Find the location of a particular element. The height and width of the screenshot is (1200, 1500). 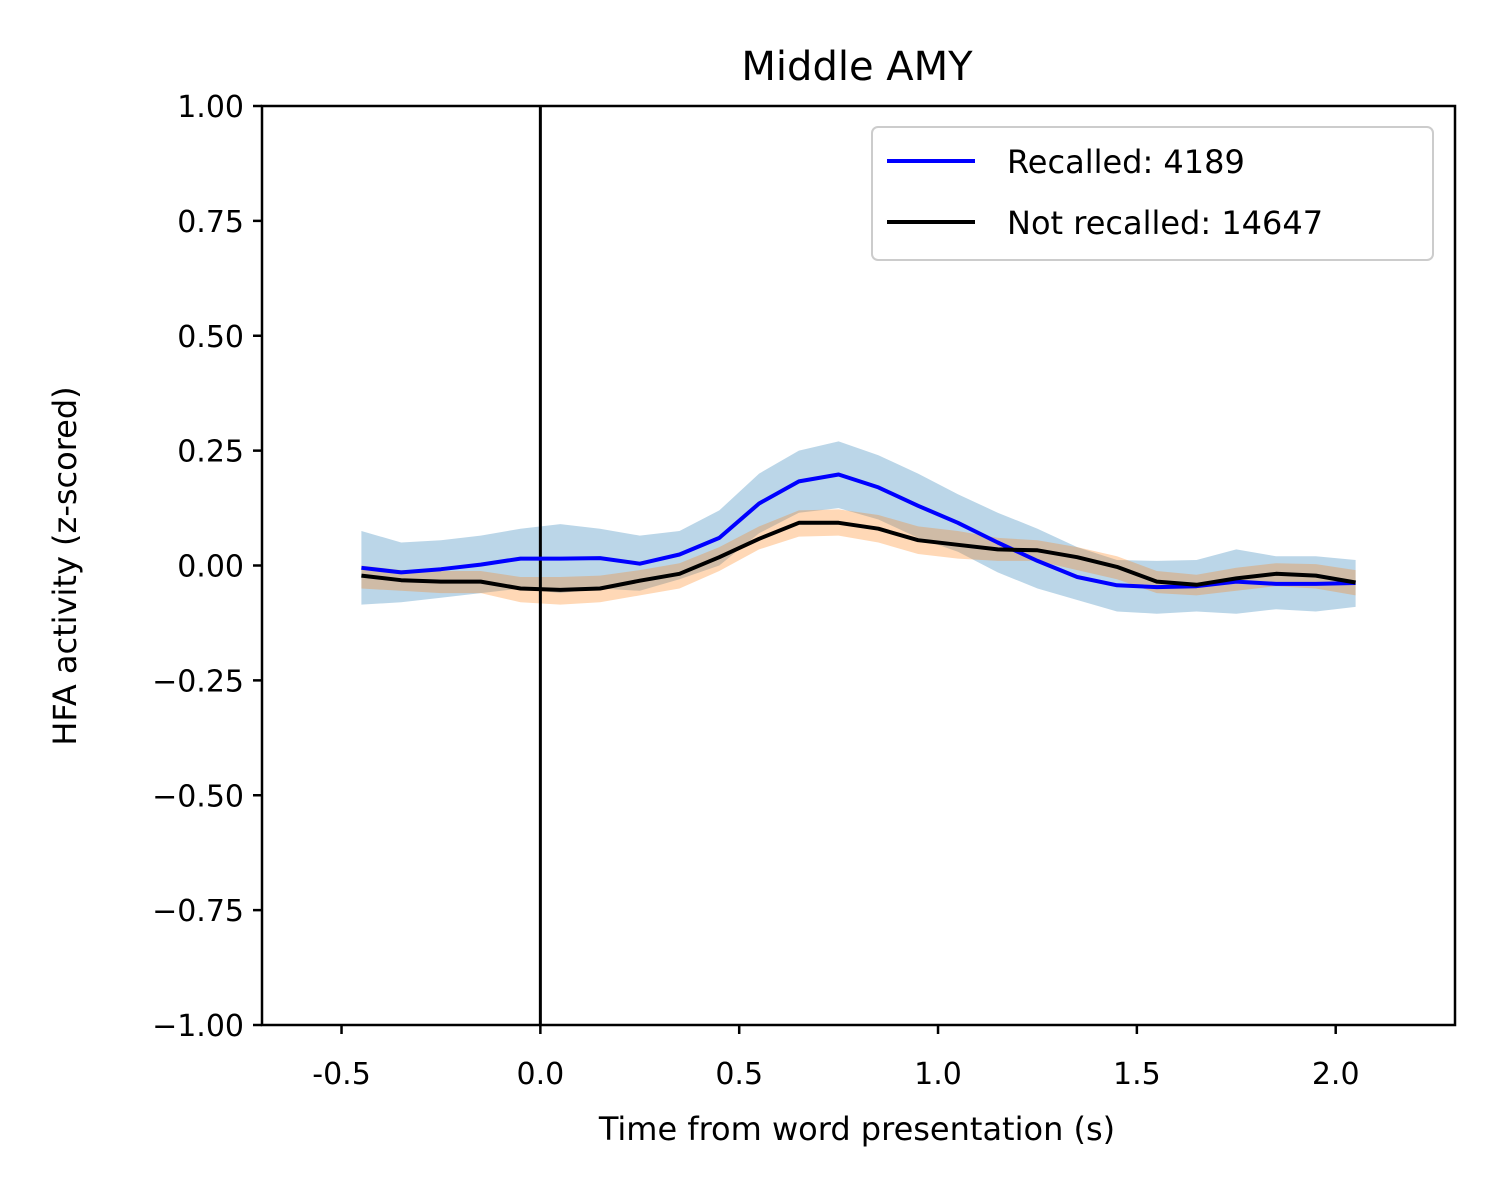

y-tick-label: −0.25 is located at coordinates (198, 681).